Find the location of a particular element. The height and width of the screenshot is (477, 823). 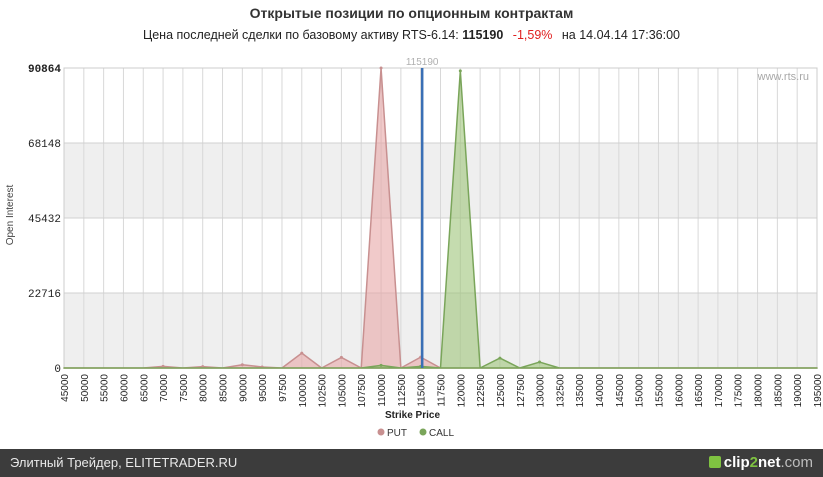

y-tick-label: 45432 is located at coordinates (44, 220).